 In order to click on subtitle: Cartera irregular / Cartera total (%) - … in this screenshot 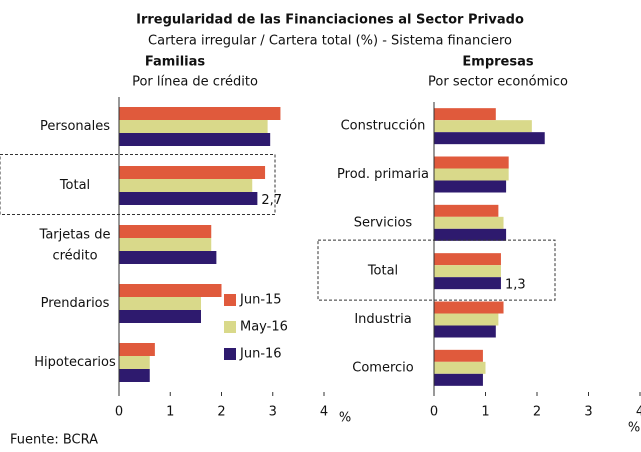, I will do `click(330, 41)`.